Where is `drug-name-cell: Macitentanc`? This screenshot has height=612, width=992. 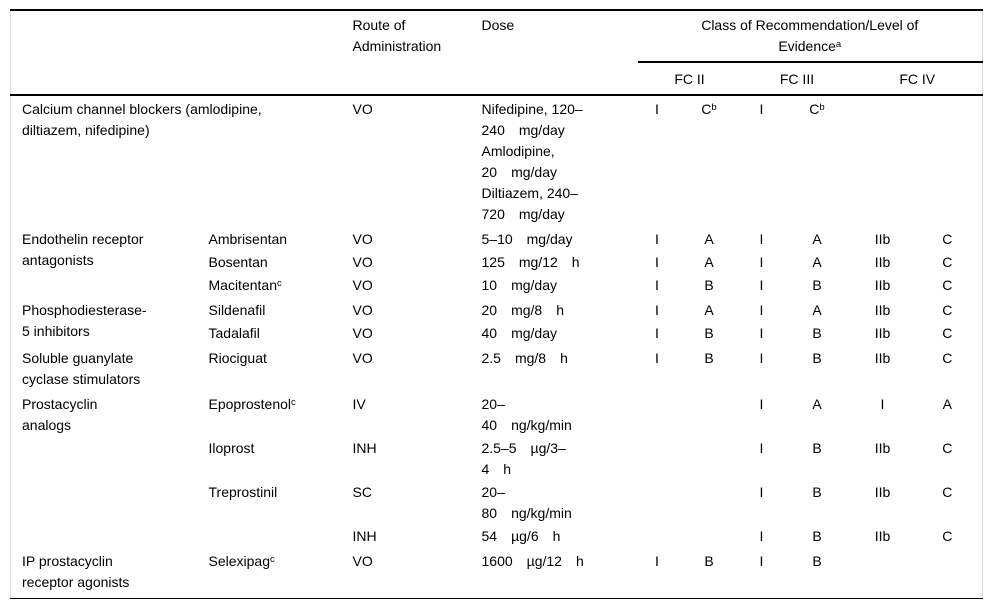
drug-name-cell: Macitentanc is located at coordinates (270, 285).